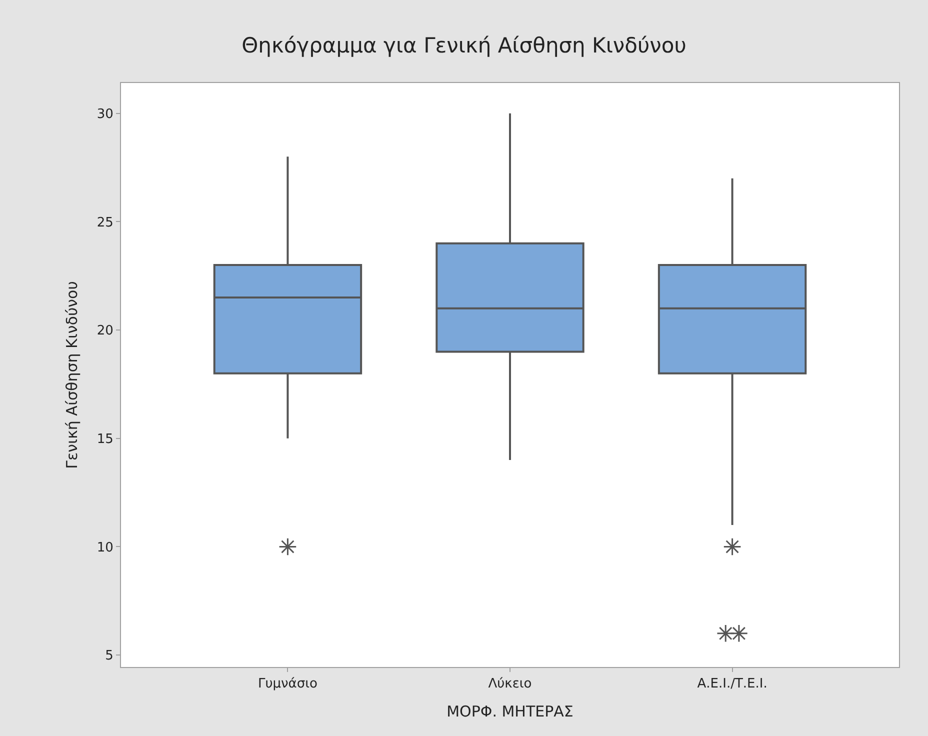 This screenshot has height=736, width=928. Describe the element at coordinates (72, 375) in the screenshot. I see `y-axis-title: Γενική Αίσθηση Κινδύνου` at that location.